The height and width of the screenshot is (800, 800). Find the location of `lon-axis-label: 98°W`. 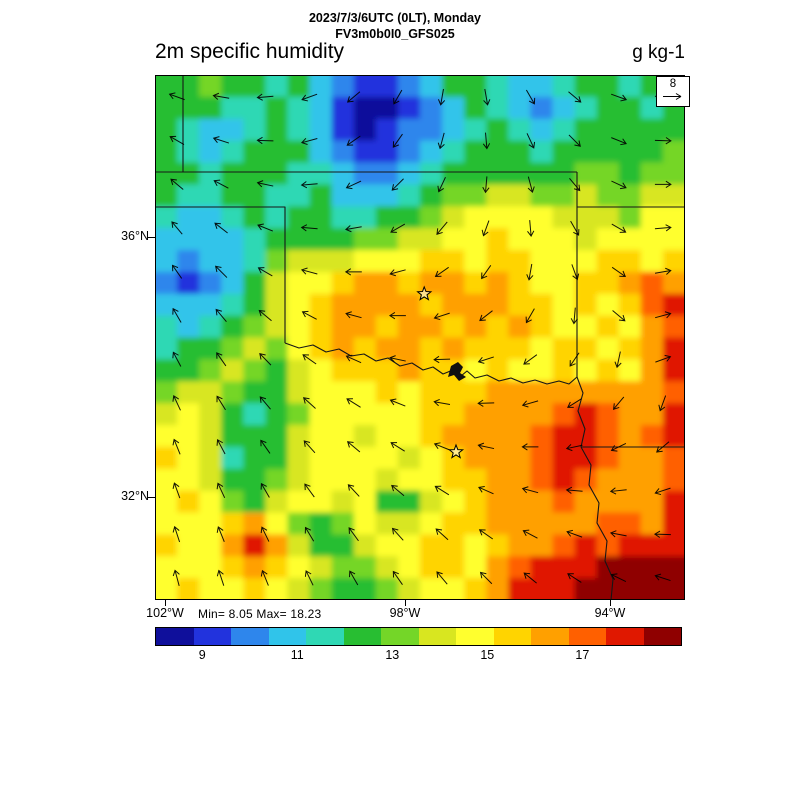

lon-axis-label: 98°W is located at coordinates (405, 613).